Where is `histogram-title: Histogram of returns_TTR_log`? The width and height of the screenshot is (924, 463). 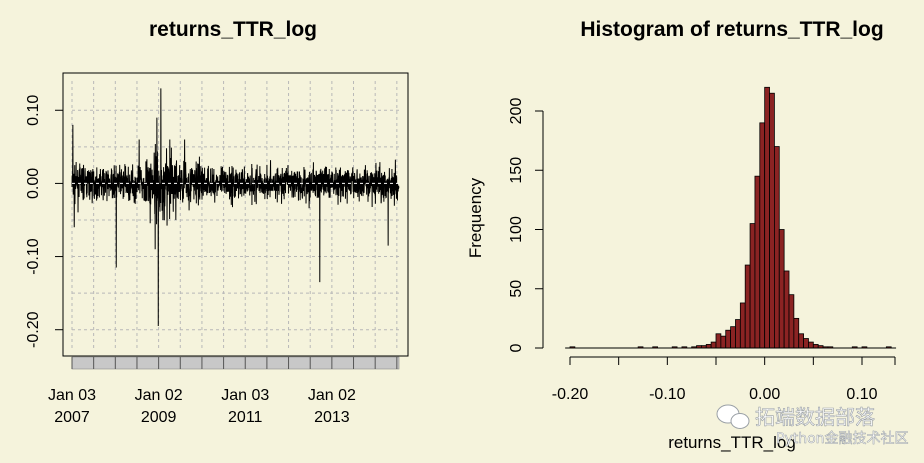 histogram-title: Histogram of returns_TTR_log is located at coordinates (731, 29).